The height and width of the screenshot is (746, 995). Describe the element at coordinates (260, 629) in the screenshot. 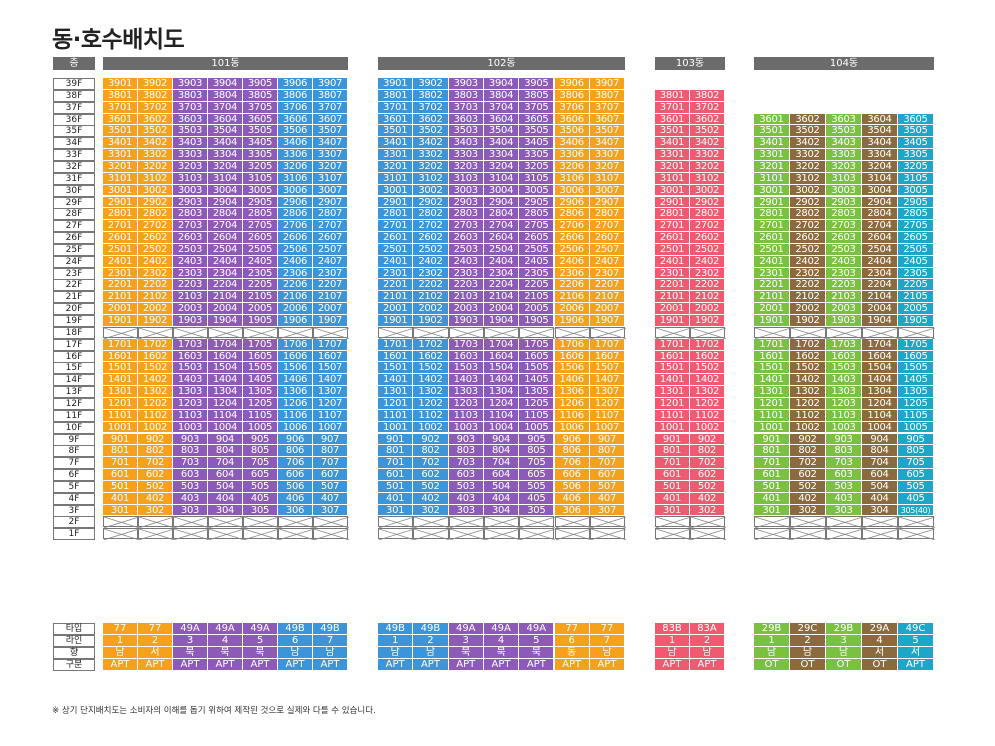

I see `footer-cell: 49A` at that location.